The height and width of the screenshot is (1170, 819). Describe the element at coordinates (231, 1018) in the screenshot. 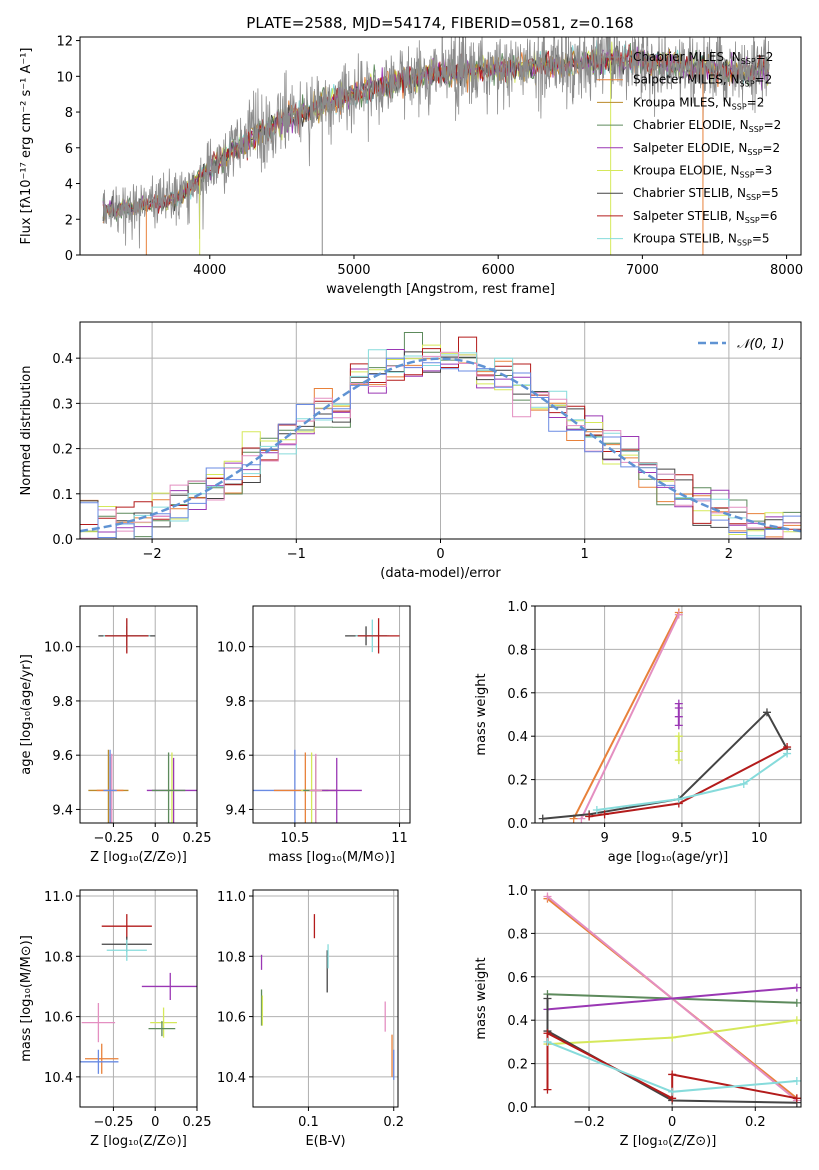

I see `y-tick-label: 10.6` at that location.